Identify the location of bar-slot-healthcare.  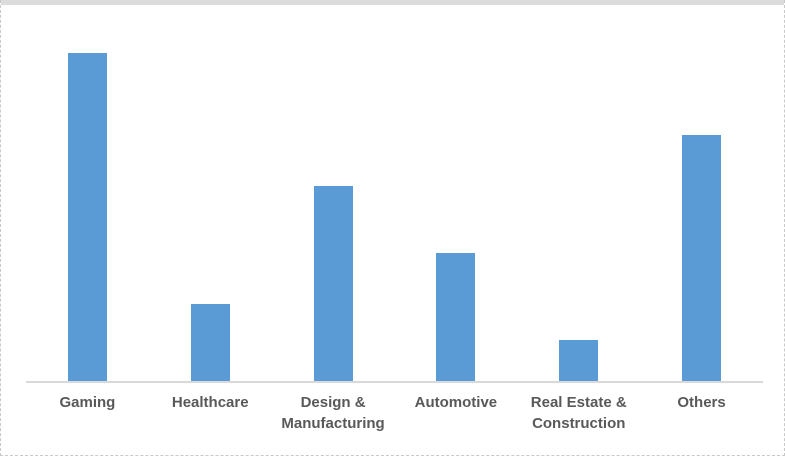
(210, 190).